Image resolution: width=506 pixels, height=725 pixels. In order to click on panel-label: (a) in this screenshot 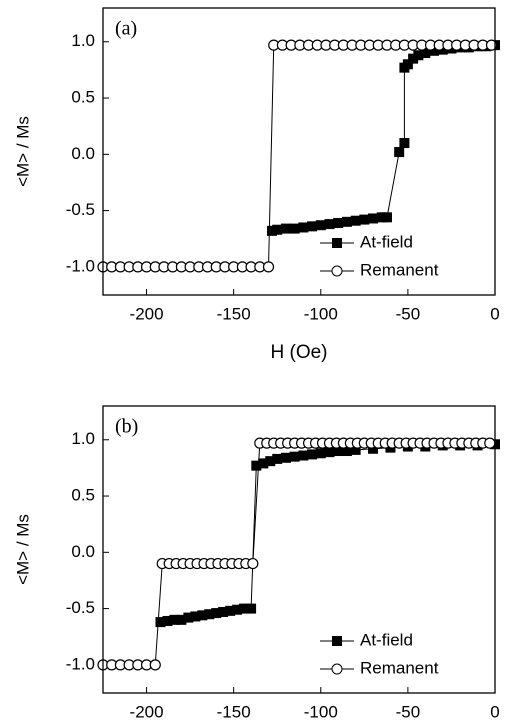, I will do `click(126, 29)`.